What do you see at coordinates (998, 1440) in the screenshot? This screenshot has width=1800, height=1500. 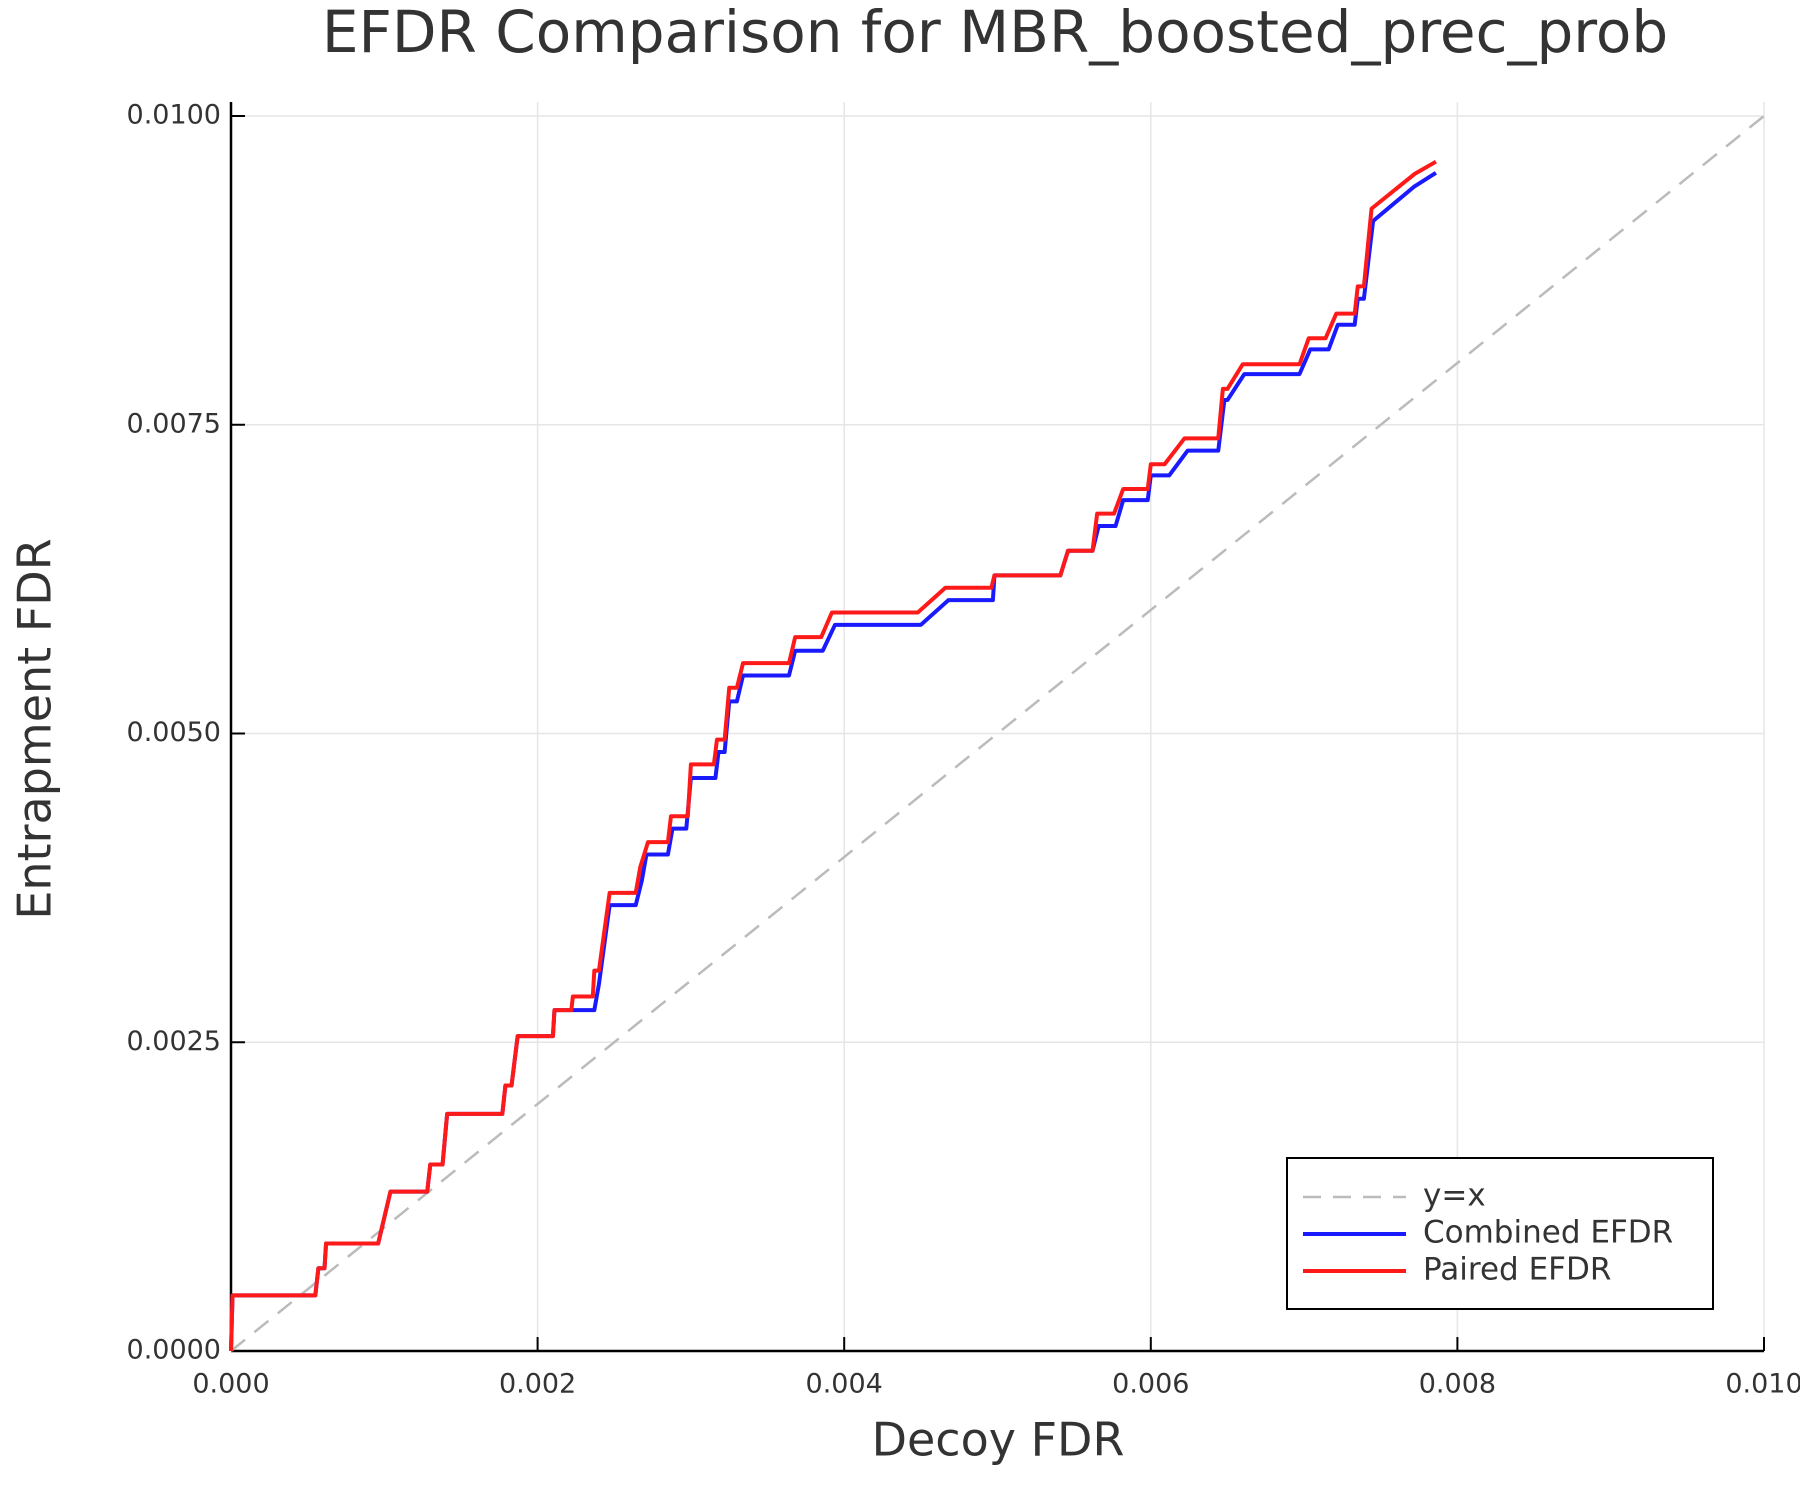 I see `x-axis-label: Decoy FDR` at bounding box center [998, 1440].